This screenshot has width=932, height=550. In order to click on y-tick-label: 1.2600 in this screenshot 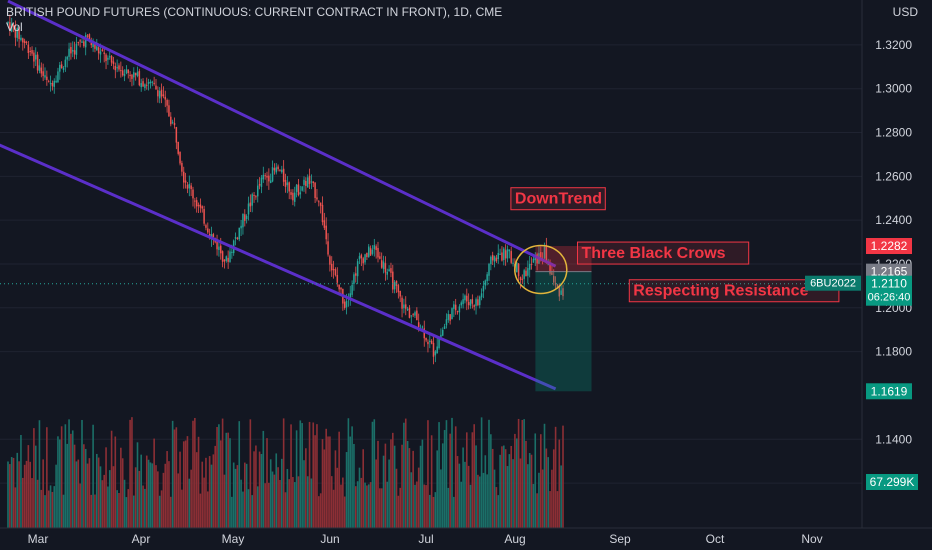, I will do `click(893, 176)`.